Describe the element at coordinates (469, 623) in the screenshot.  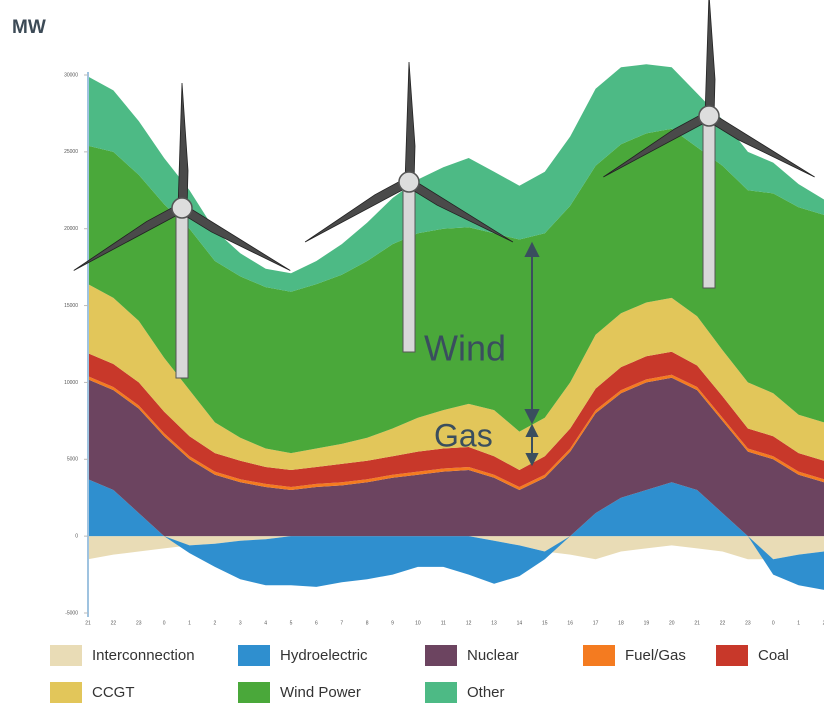
I see `x-tick-label: 12` at that location.